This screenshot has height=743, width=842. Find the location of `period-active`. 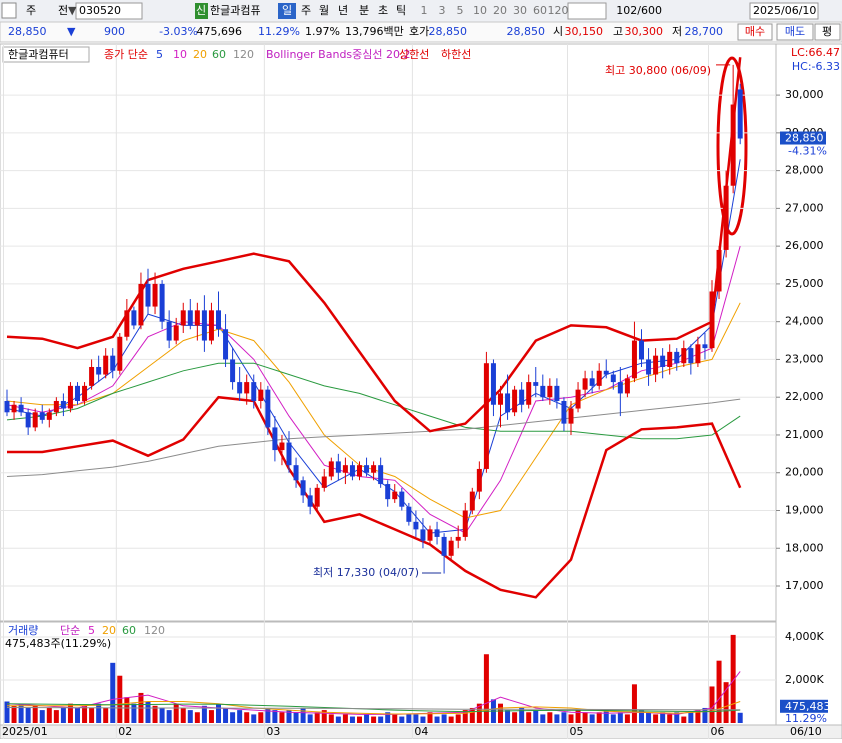

period-active is located at coordinates (287, 11).